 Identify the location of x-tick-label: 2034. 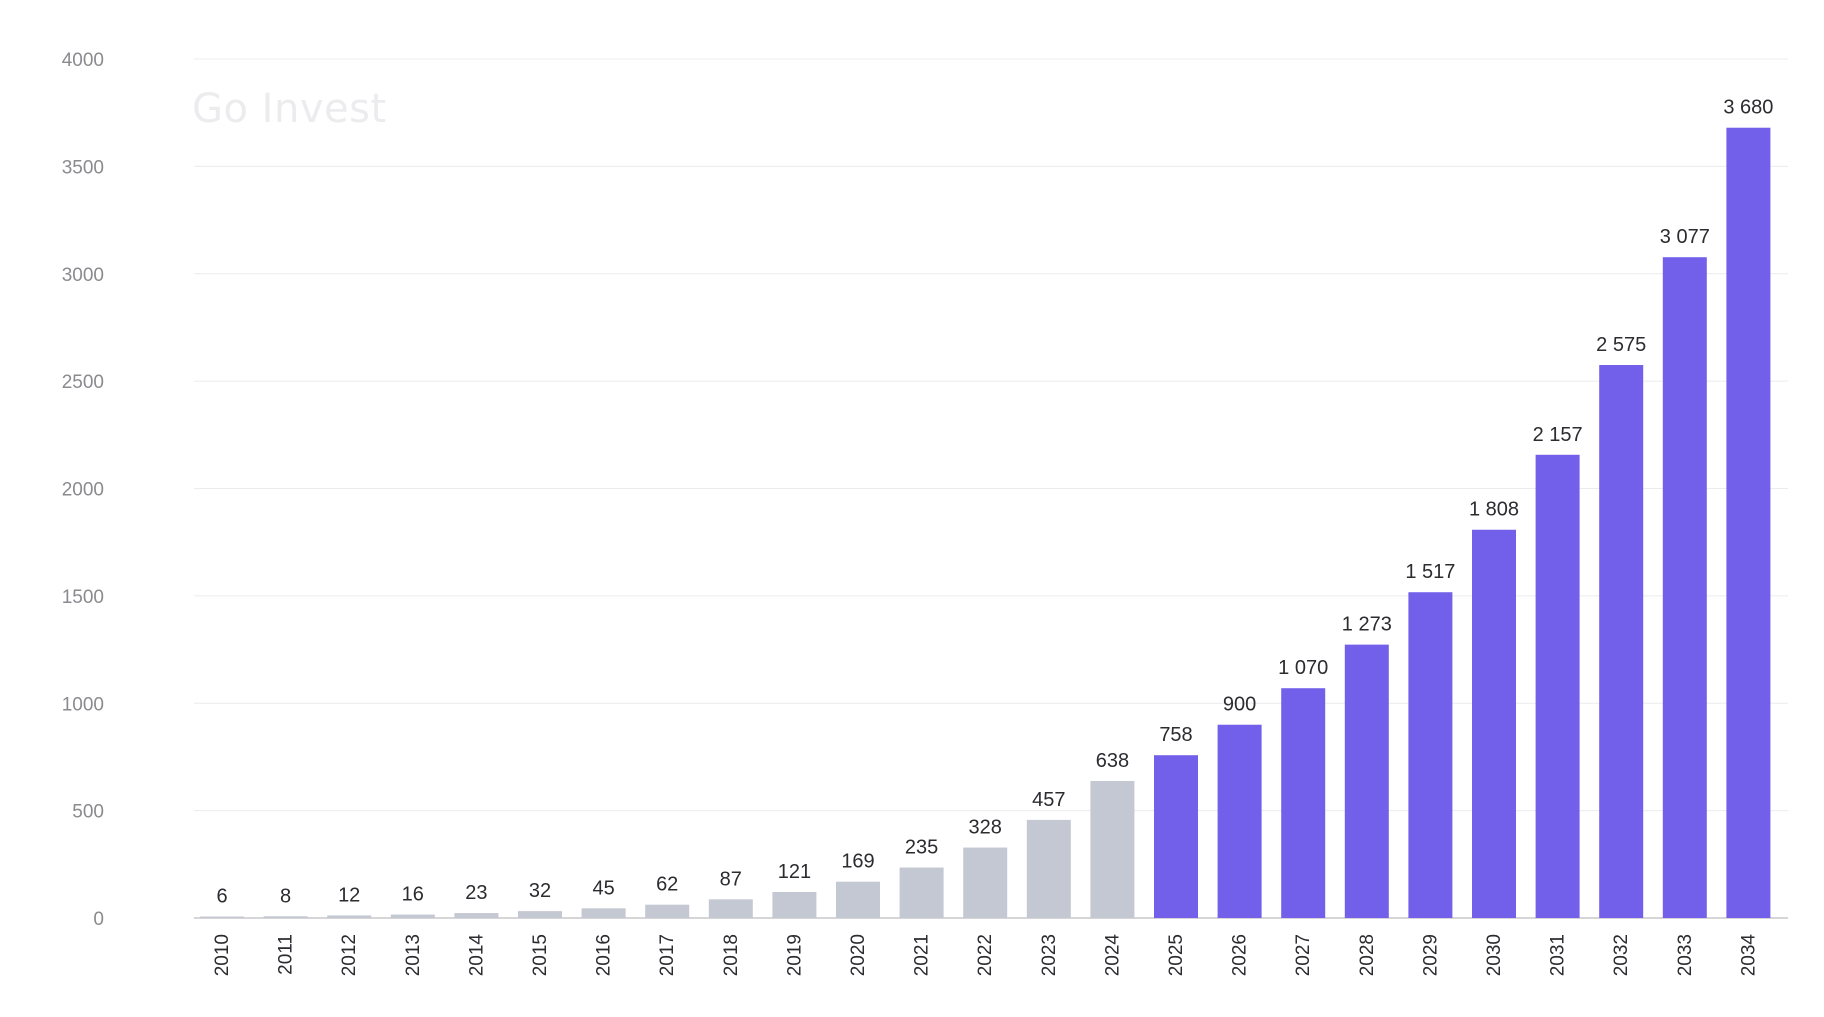
(1748, 955).